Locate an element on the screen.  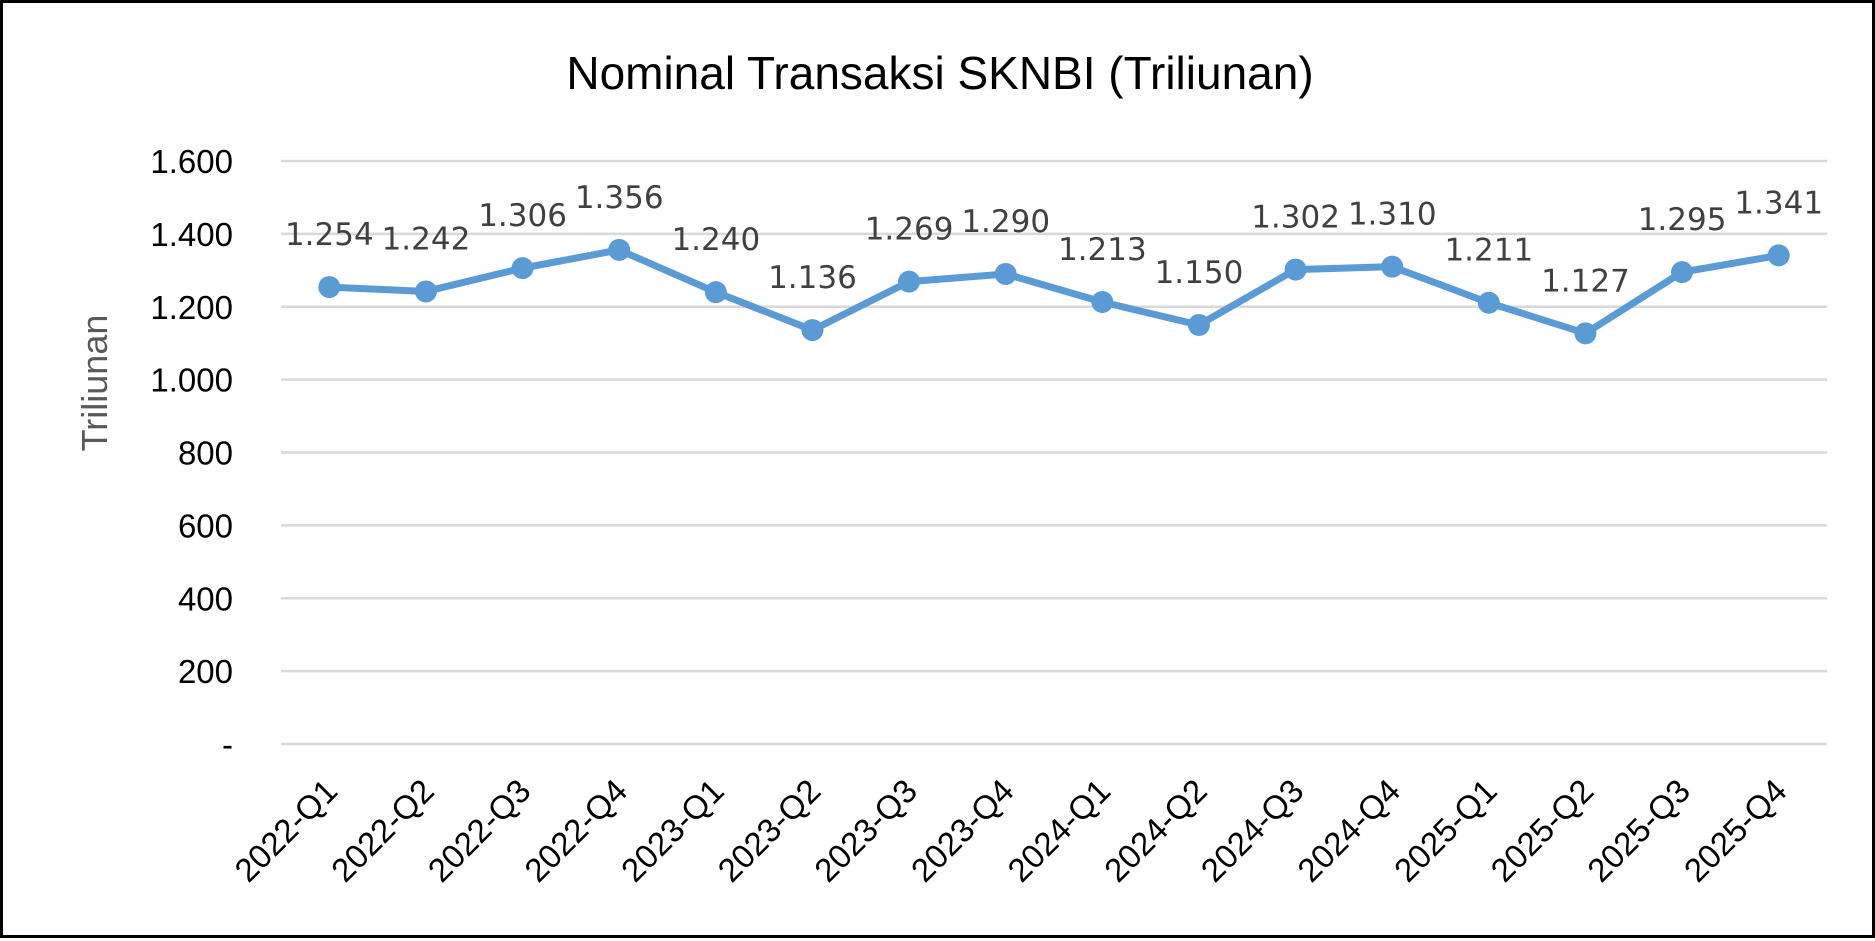
x-tick-label: 2025-Q3 is located at coordinates (1638, 830).